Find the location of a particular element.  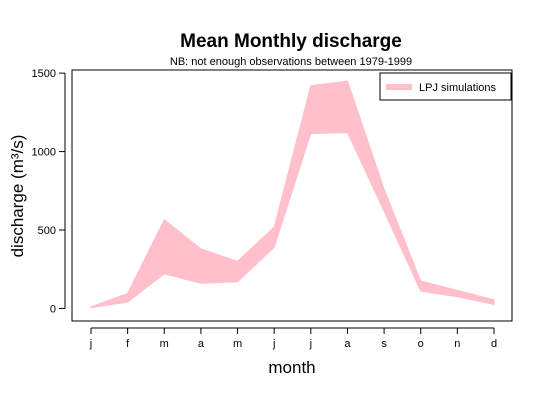

x-tick-label: s is located at coordinates (384, 344).